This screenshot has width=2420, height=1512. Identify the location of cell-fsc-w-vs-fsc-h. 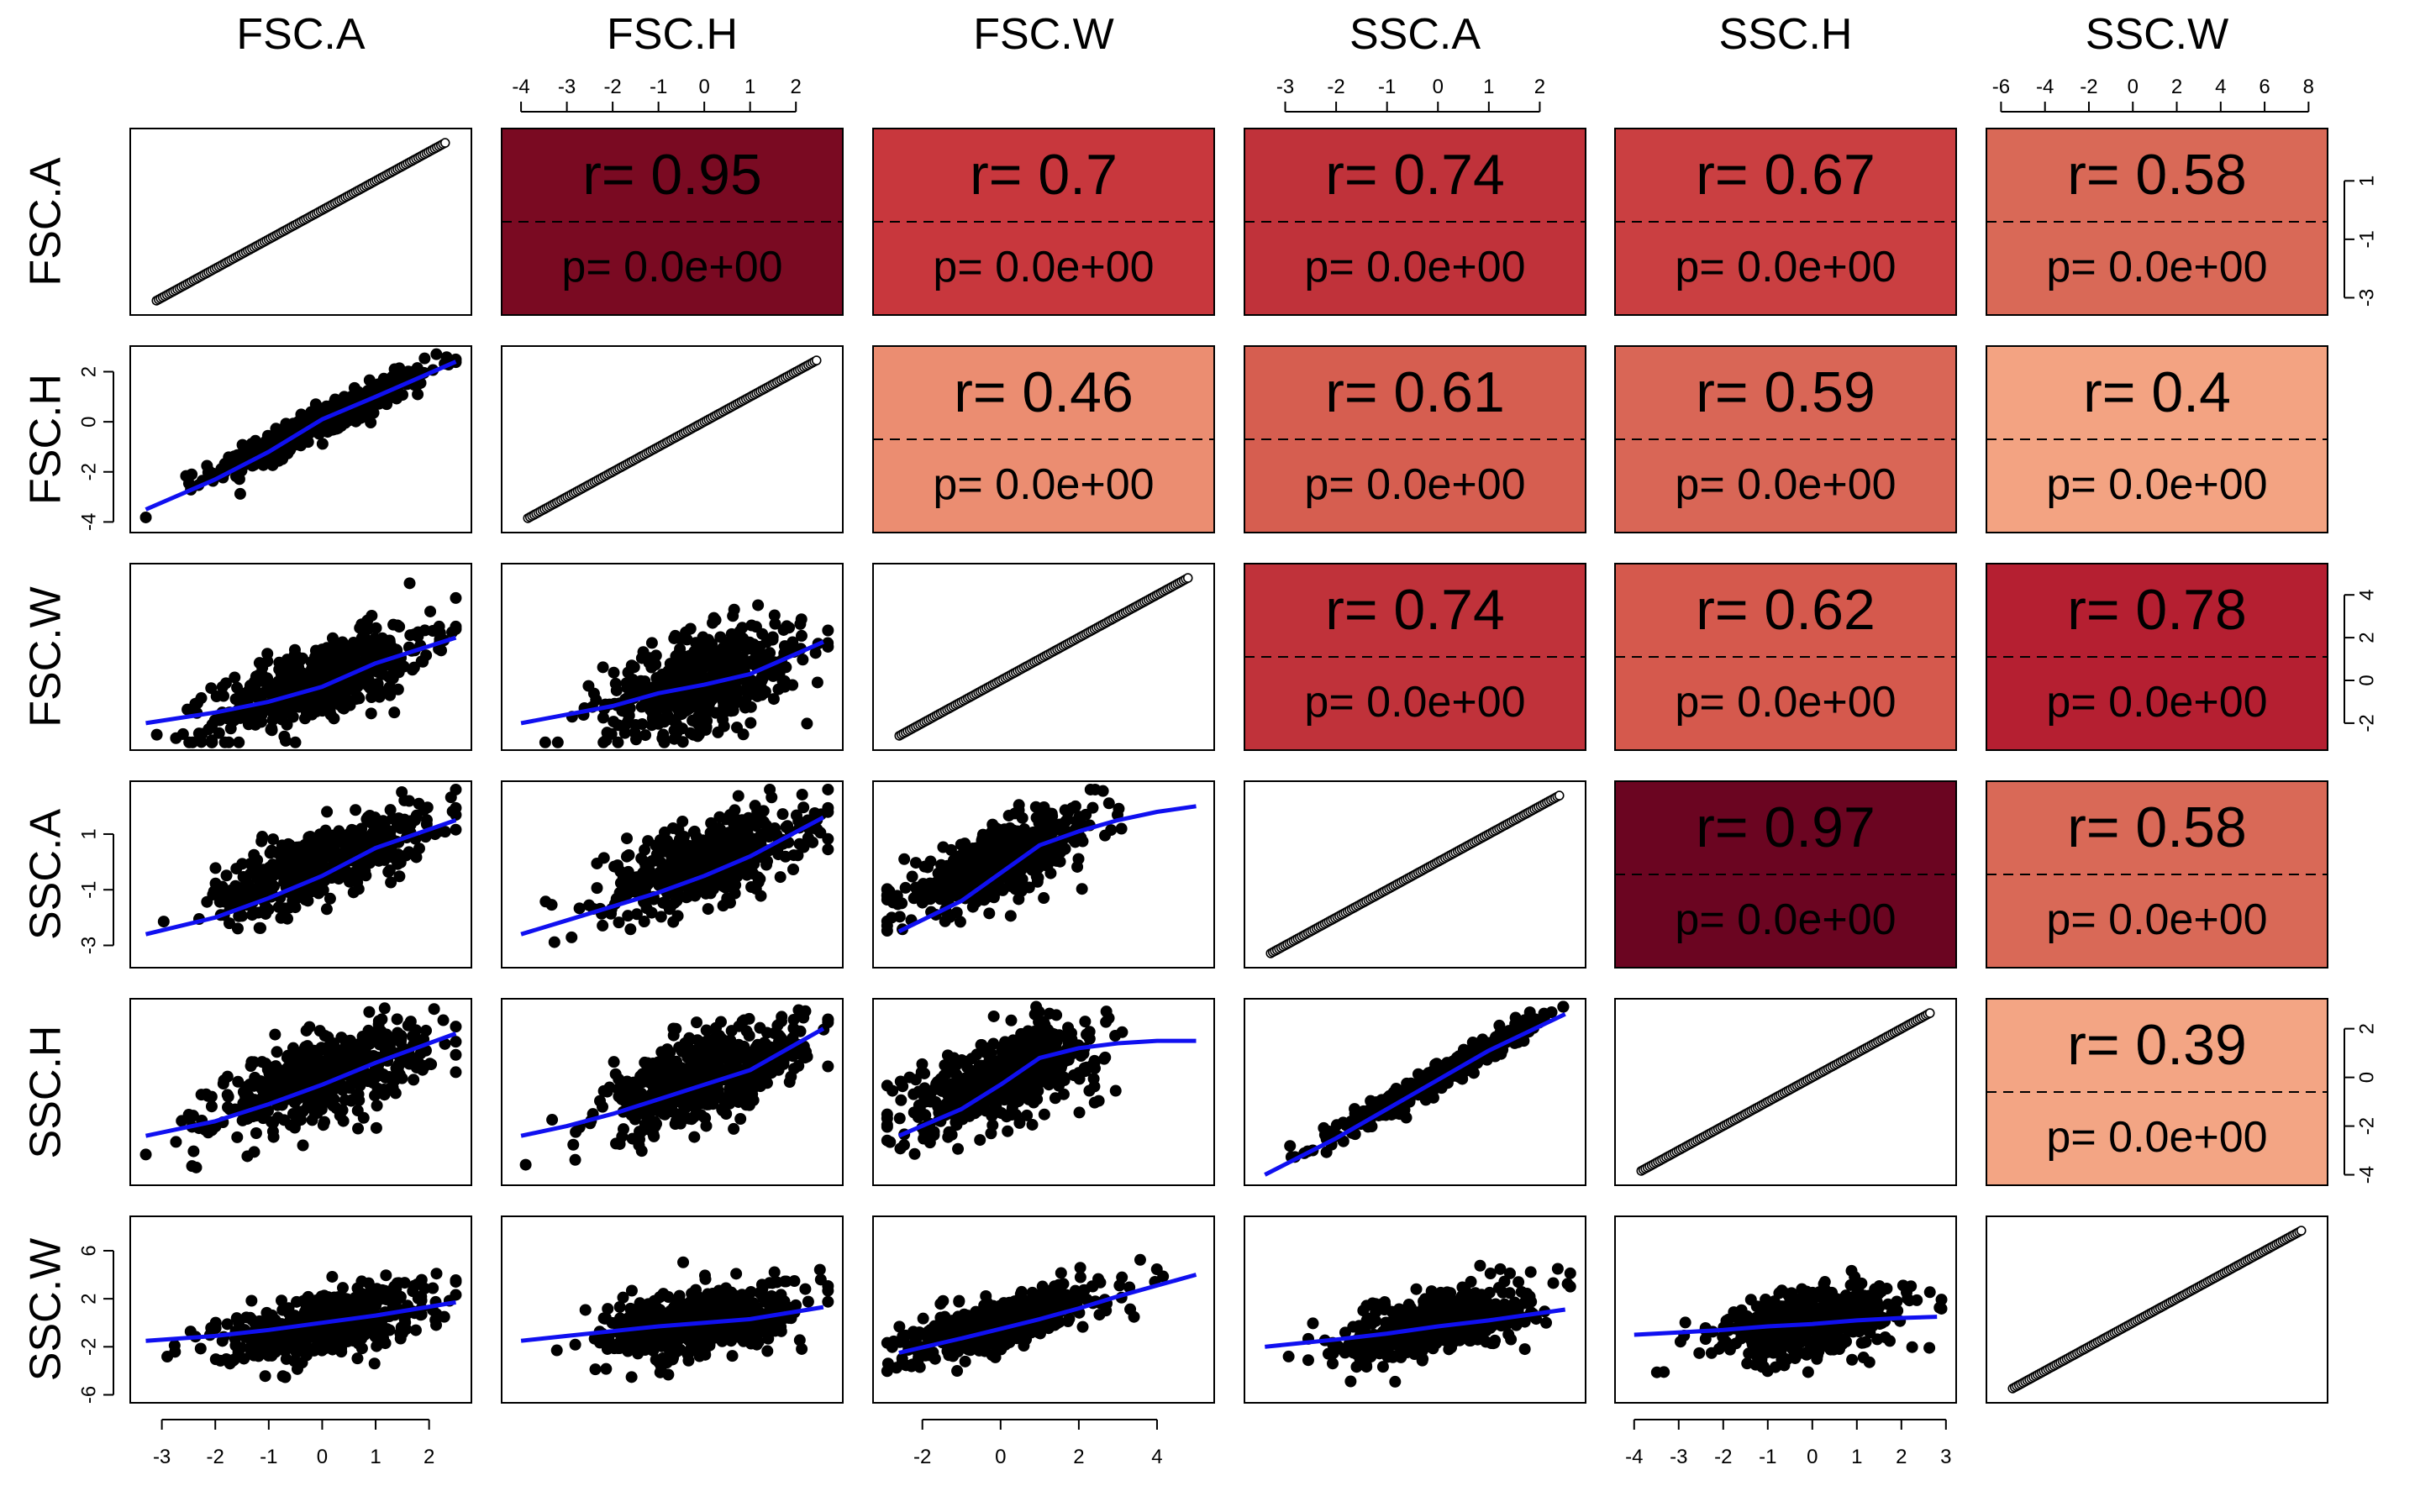
(673, 657).